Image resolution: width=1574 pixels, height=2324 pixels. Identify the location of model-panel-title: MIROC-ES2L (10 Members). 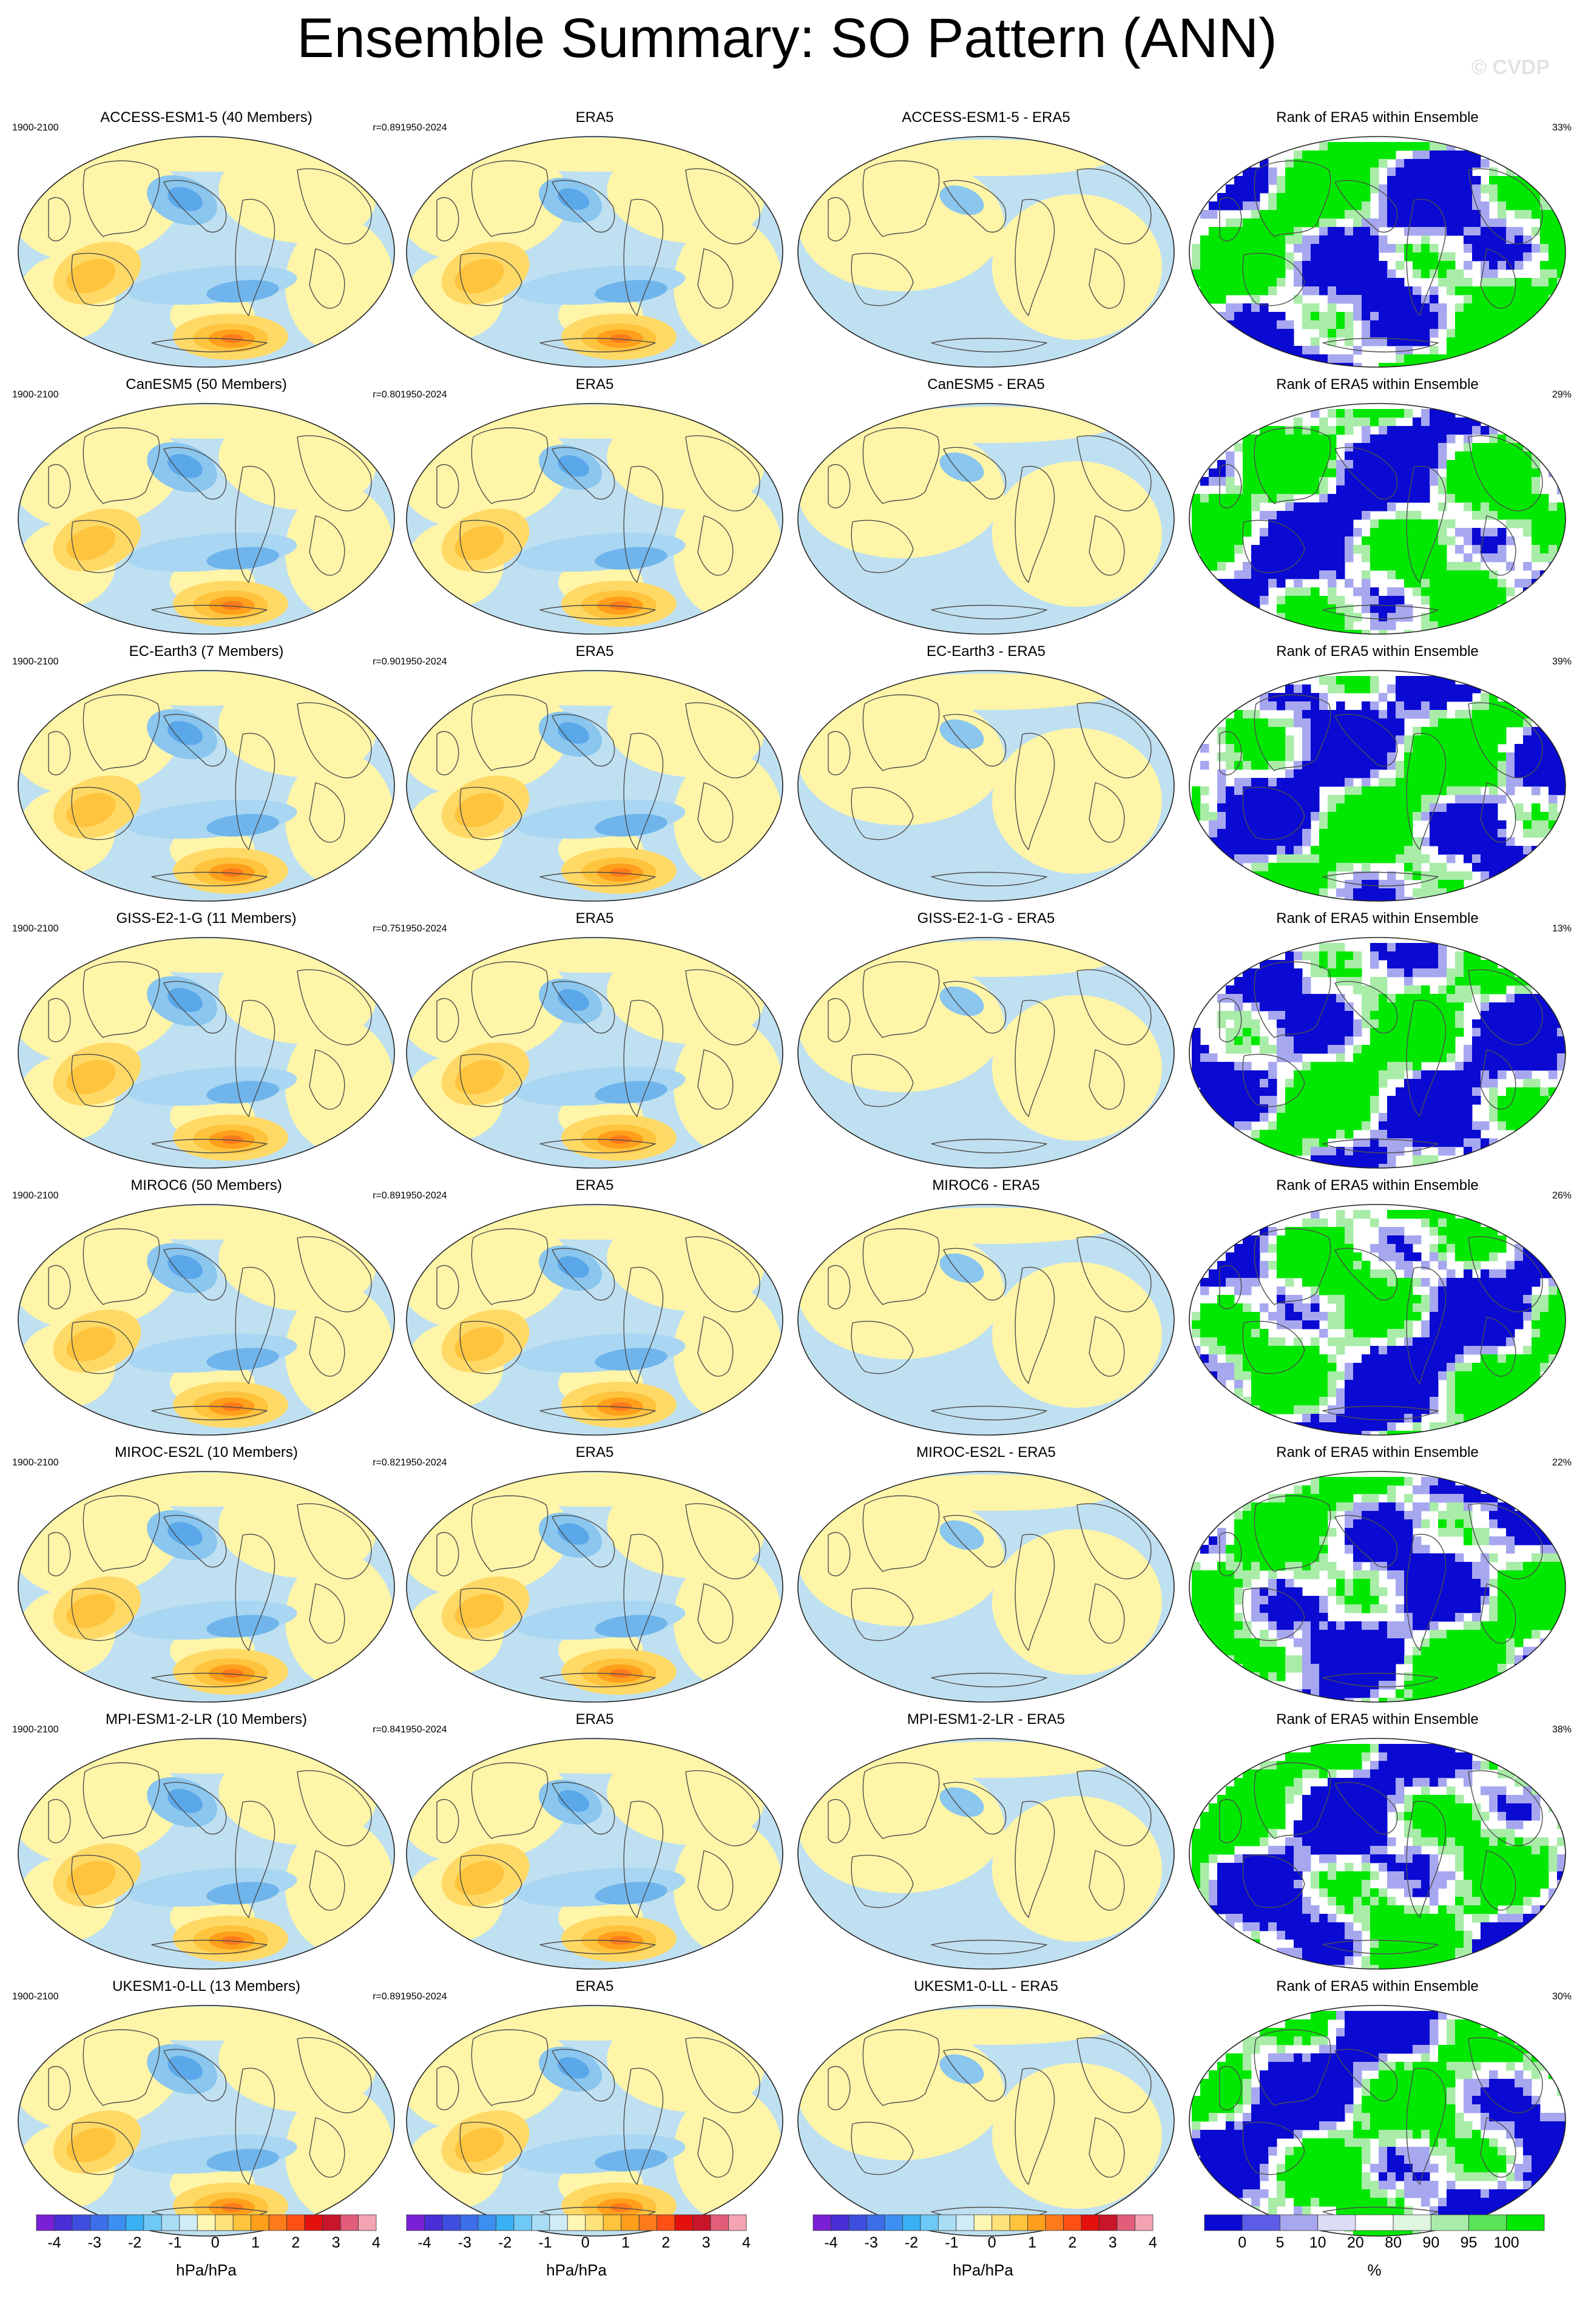
(206, 1452).